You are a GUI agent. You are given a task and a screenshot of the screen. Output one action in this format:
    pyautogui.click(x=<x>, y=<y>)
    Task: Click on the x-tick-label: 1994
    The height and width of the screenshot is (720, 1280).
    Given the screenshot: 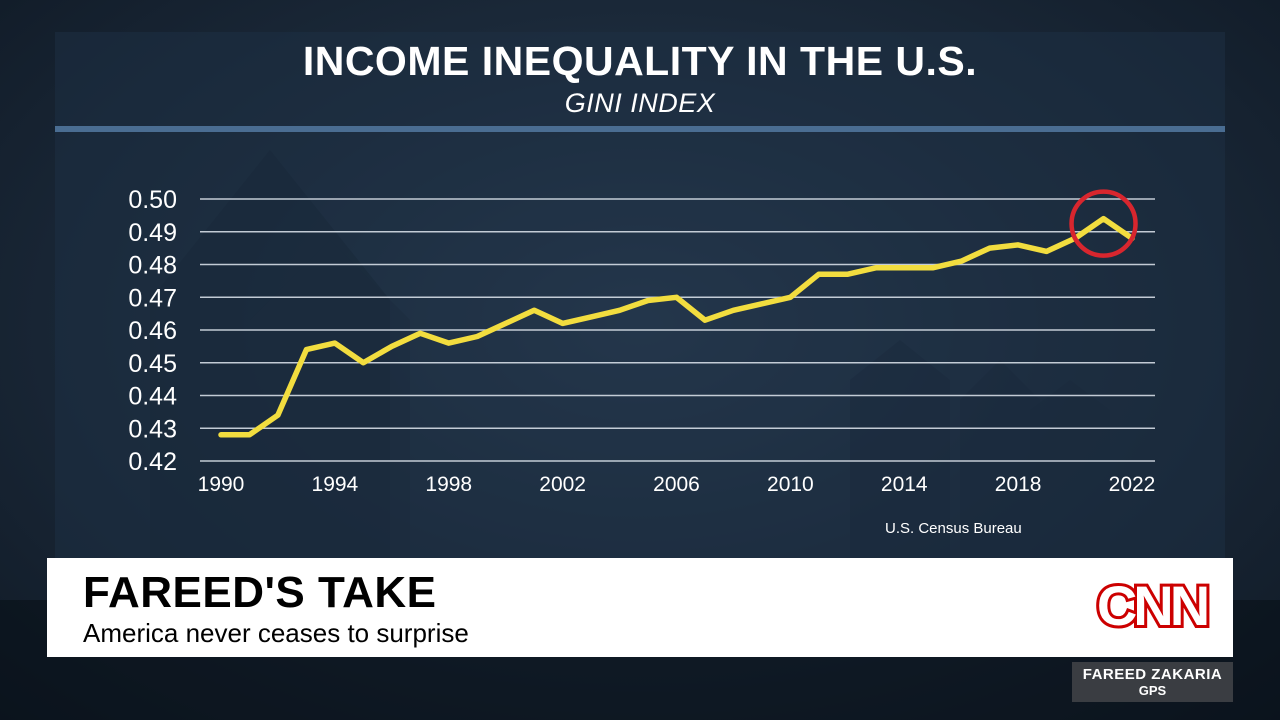 What is the action you would take?
    pyautogui.click(x=335, y=484)
    